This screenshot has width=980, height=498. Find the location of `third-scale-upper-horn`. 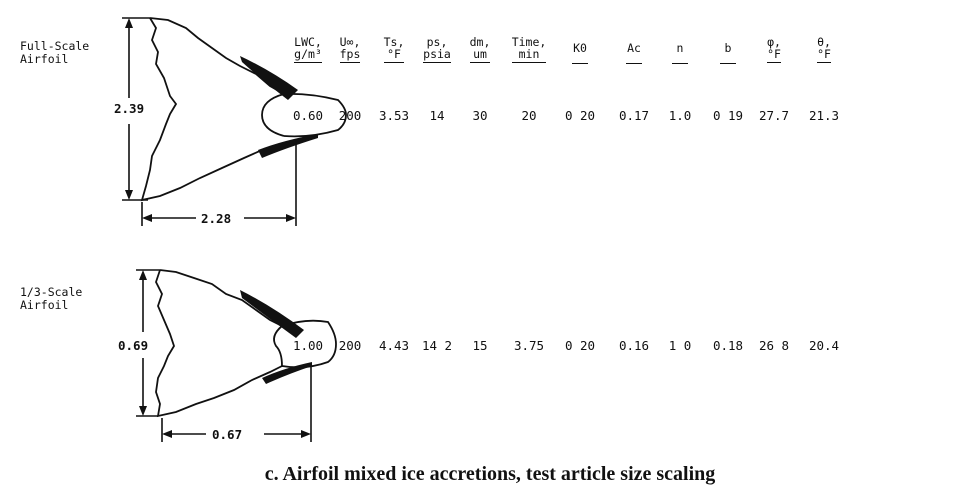

third-scale-upper-horn is located at coordinates (272, 314).